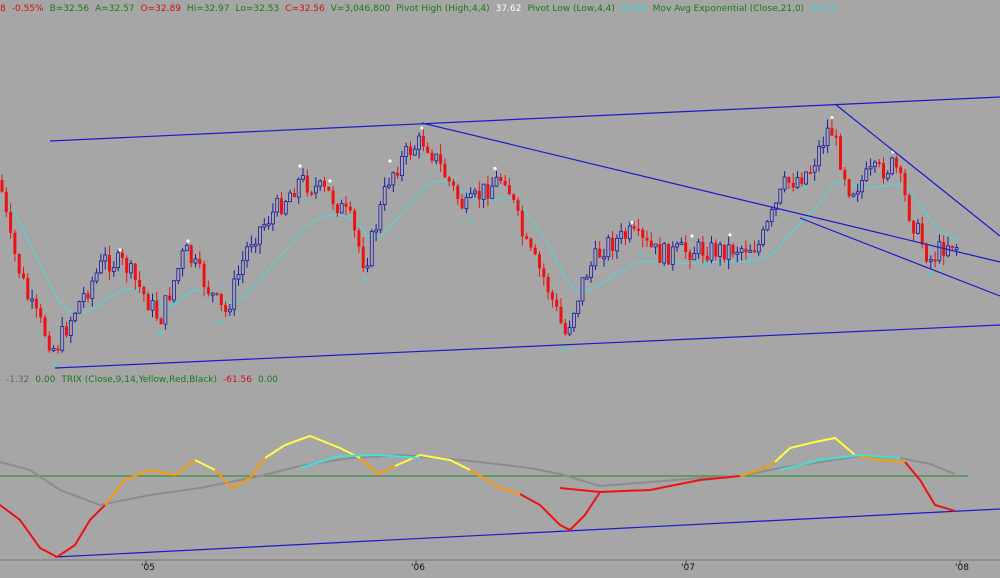  Describe the element at coordinates (443, 9) in the screenshot. I see `price-legend-item-9: Pivot High (High,4,4)` at that location.